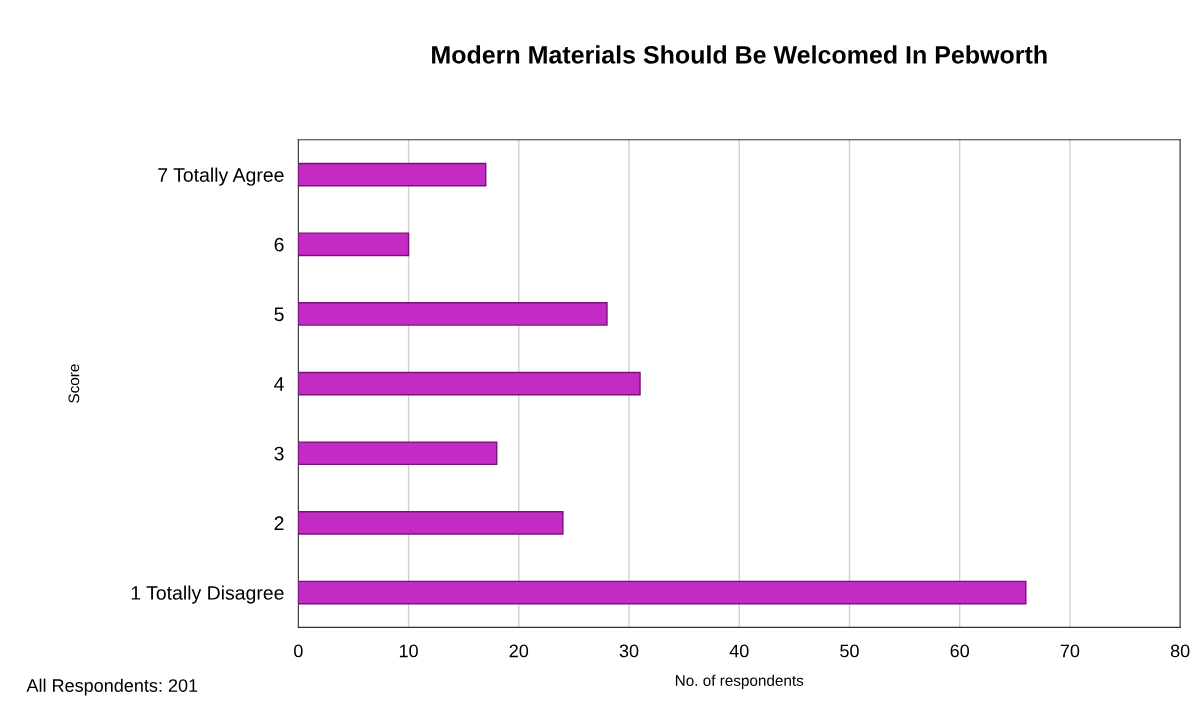 This screenshot has height=717, width=1203. I want to click on x-tick-label: 50, so click(849, 651).